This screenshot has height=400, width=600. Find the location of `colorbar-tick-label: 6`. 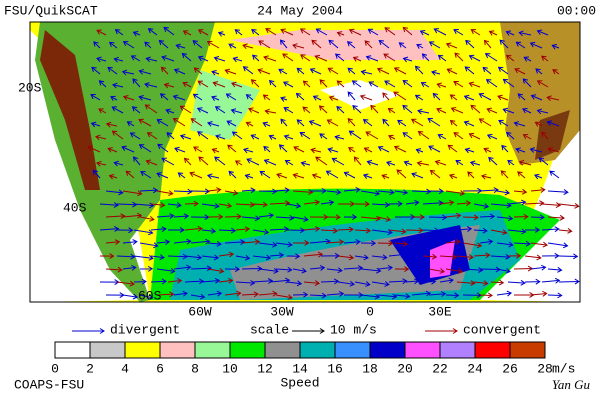

colorbar-tick-label: 6 is located at coordinates (160, 368).